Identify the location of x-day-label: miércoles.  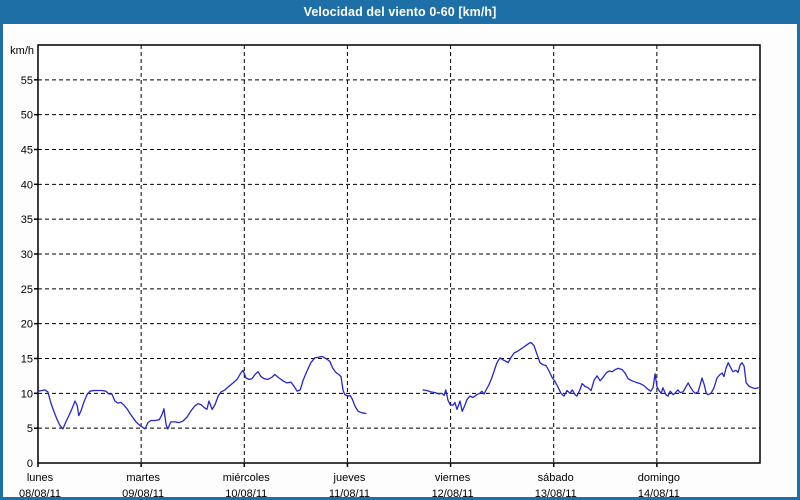
(247, 478).